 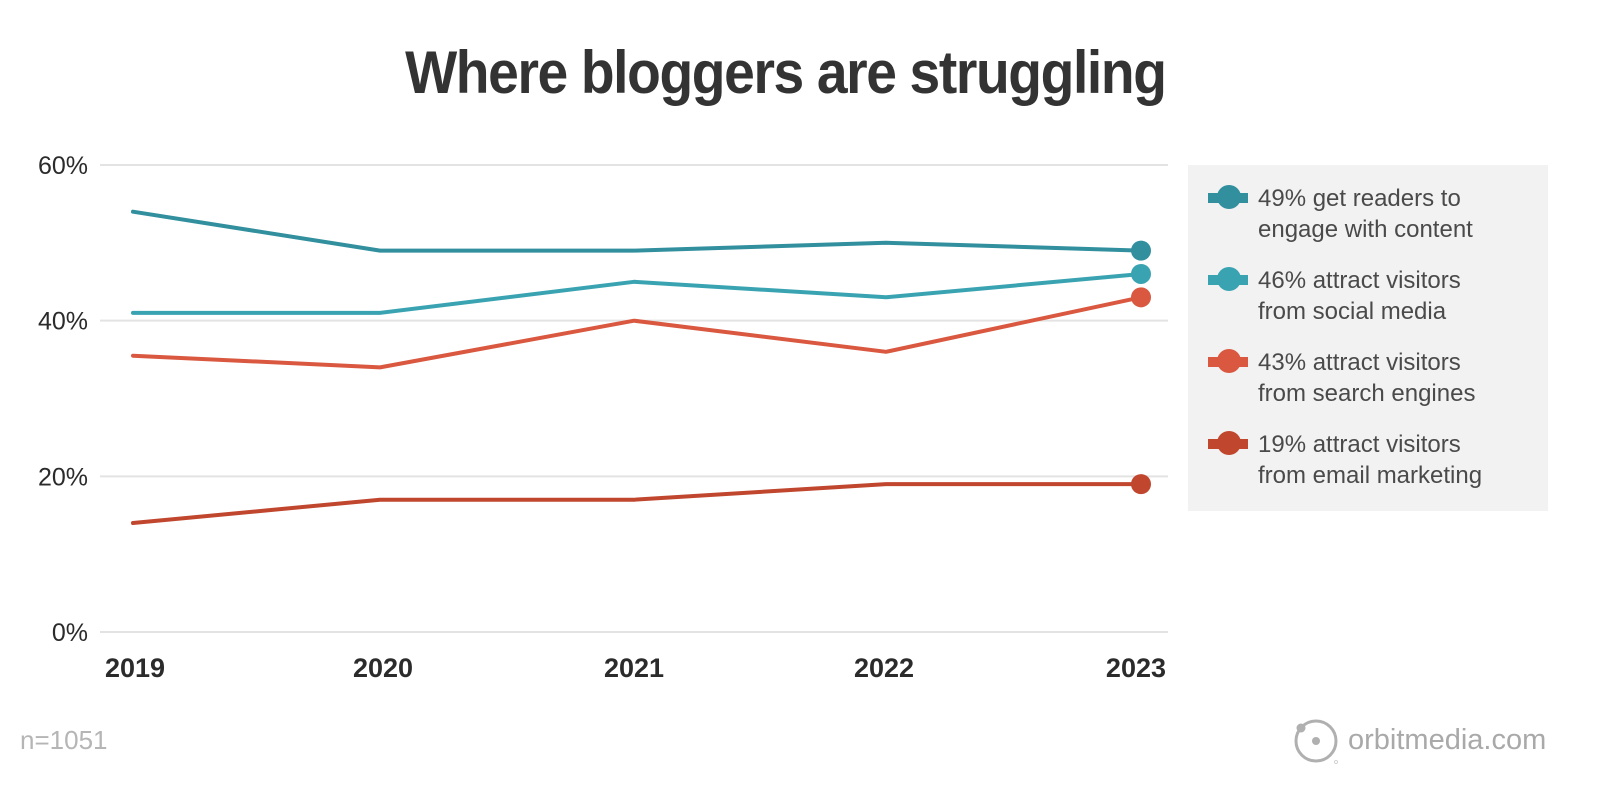 I want to click on x-tick-label: 2021, so click(x=634, y=668).